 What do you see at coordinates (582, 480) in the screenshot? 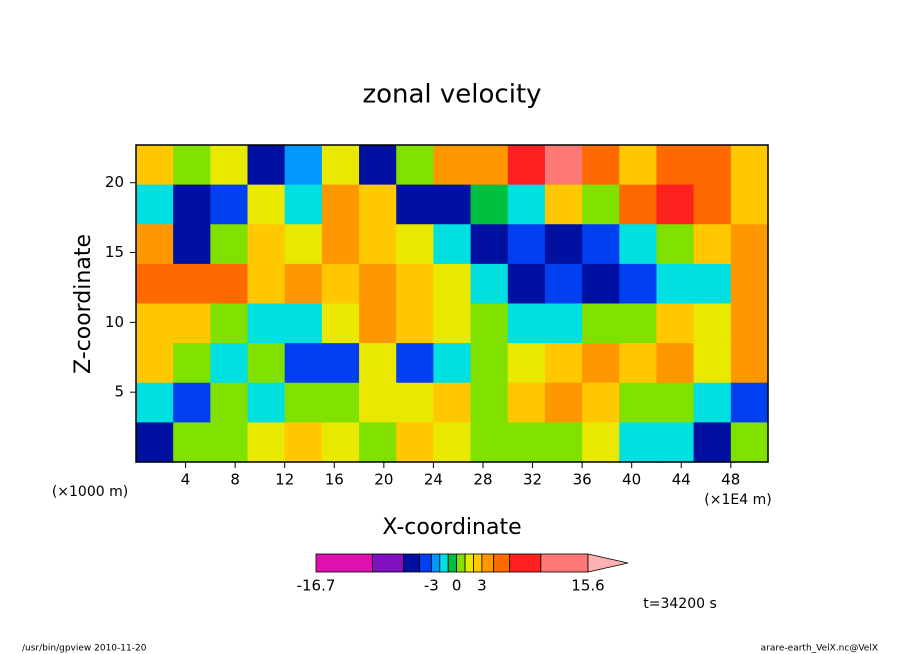
I see `x-tick-label: 36` at bounding box center [582, 480].